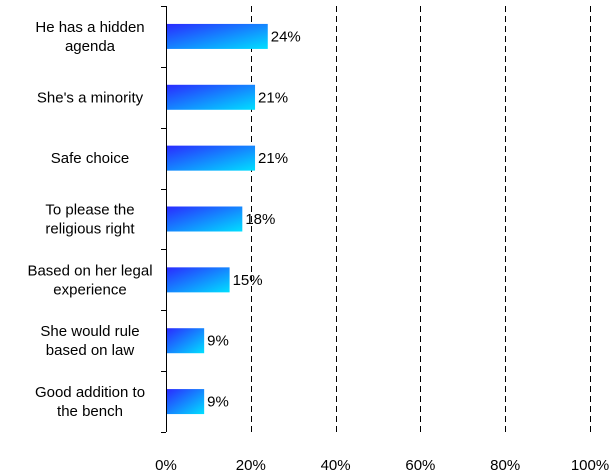  Describe the element at coordinates (164, 219) in the screenshot. I see `axes` at that location.